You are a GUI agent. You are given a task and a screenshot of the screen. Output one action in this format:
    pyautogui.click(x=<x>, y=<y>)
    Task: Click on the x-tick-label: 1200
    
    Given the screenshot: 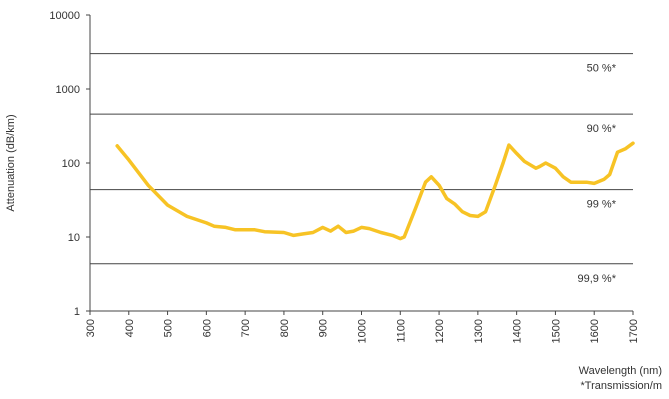 What is the action you would take?
    pyautogui.click(x=440, y=331)
    